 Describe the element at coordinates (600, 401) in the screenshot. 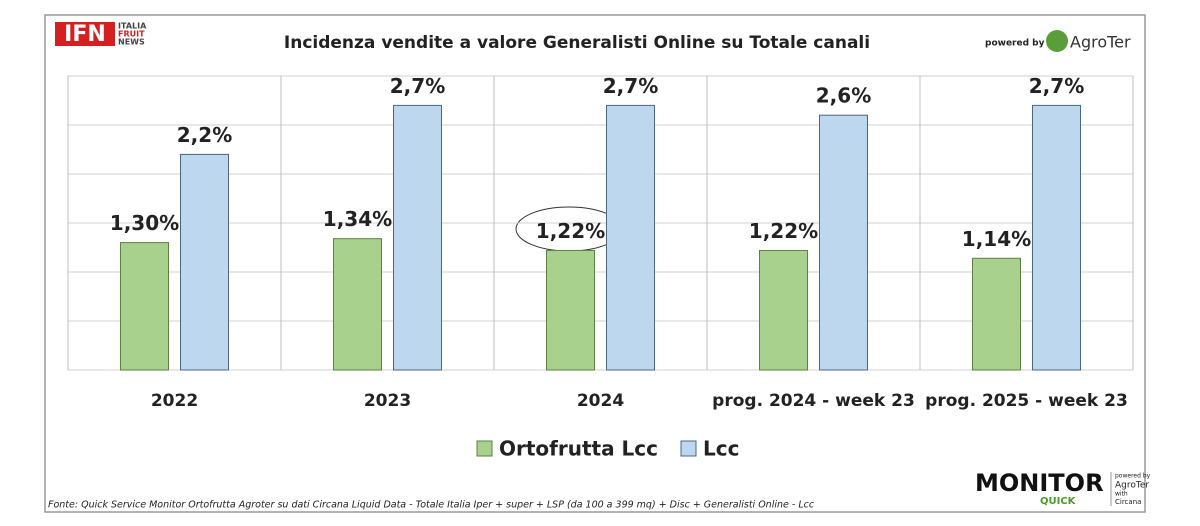

I see `x-tick-label: 2024` at that location.